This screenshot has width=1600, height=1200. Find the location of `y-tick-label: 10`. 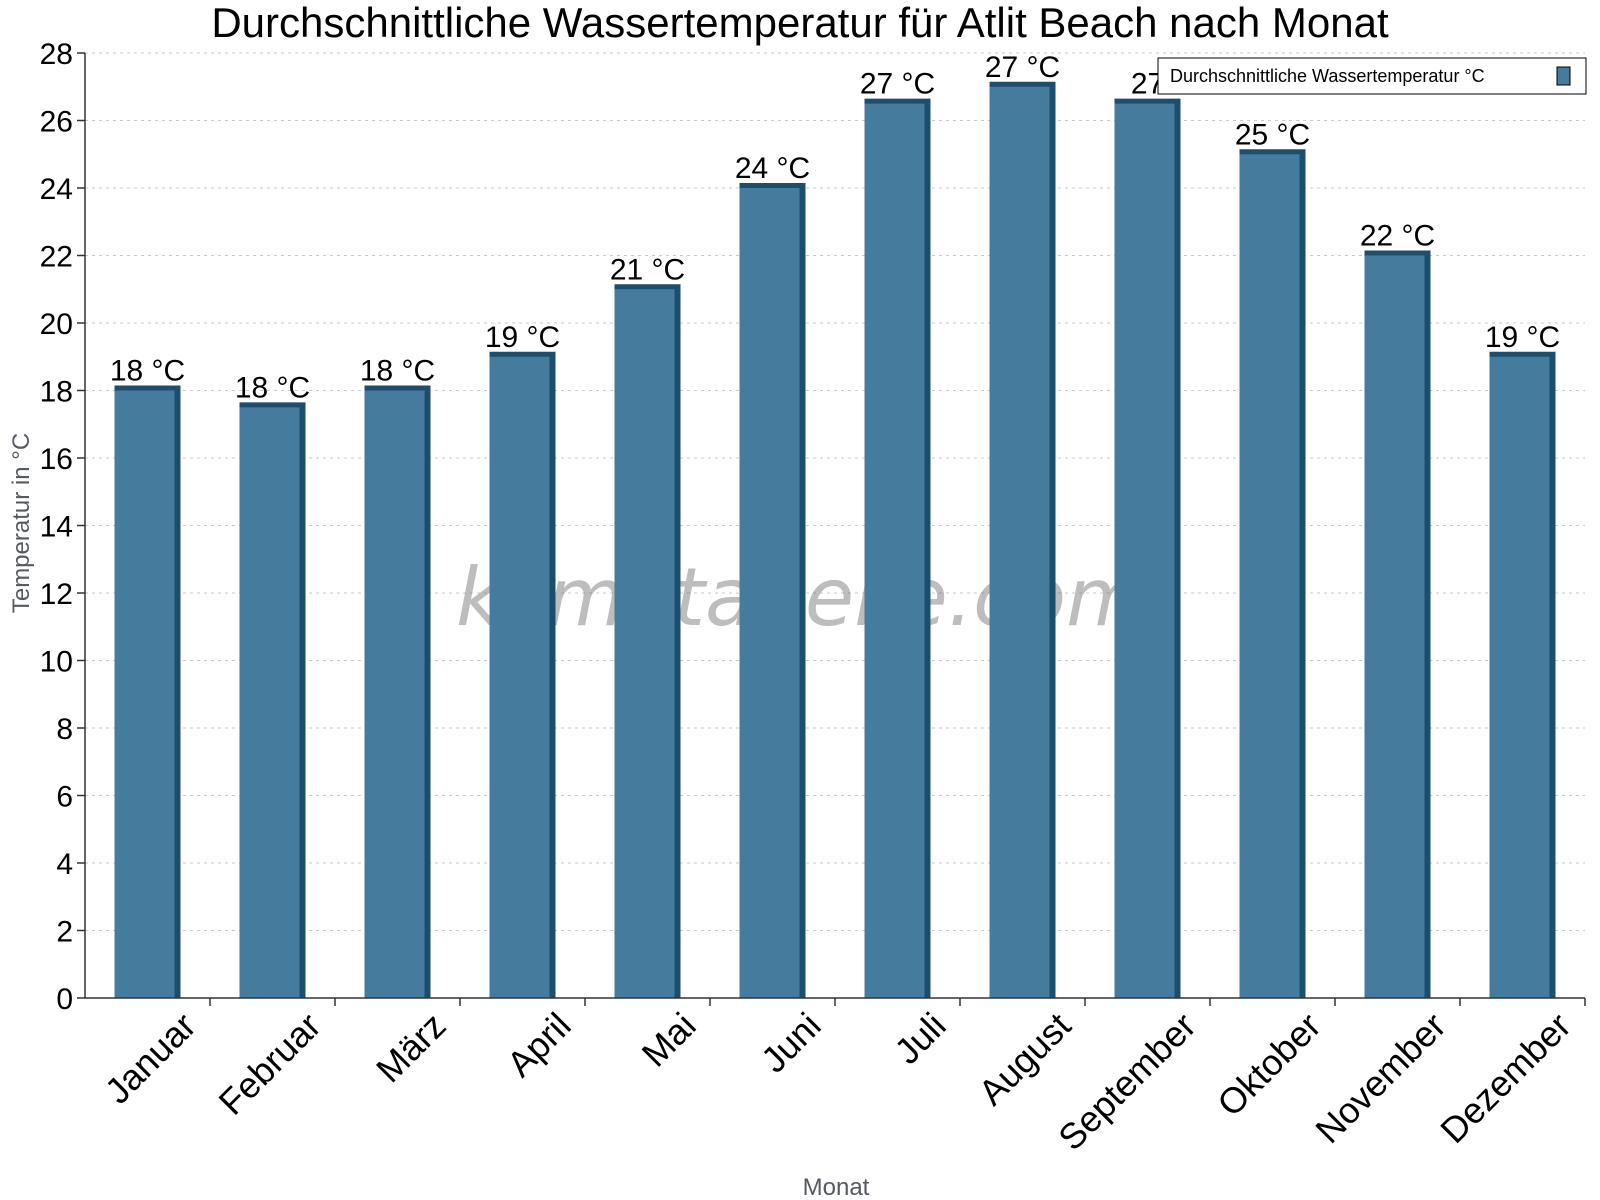

y-tick-label: 10 is located at coordinates (56, 662).